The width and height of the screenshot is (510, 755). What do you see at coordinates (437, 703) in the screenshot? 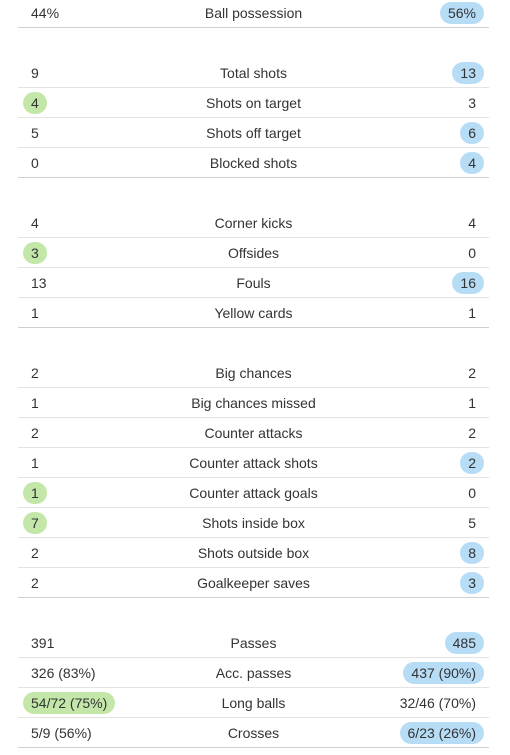
I see `away-value: 32/46 (70%)` at bounding box center [437, 703].